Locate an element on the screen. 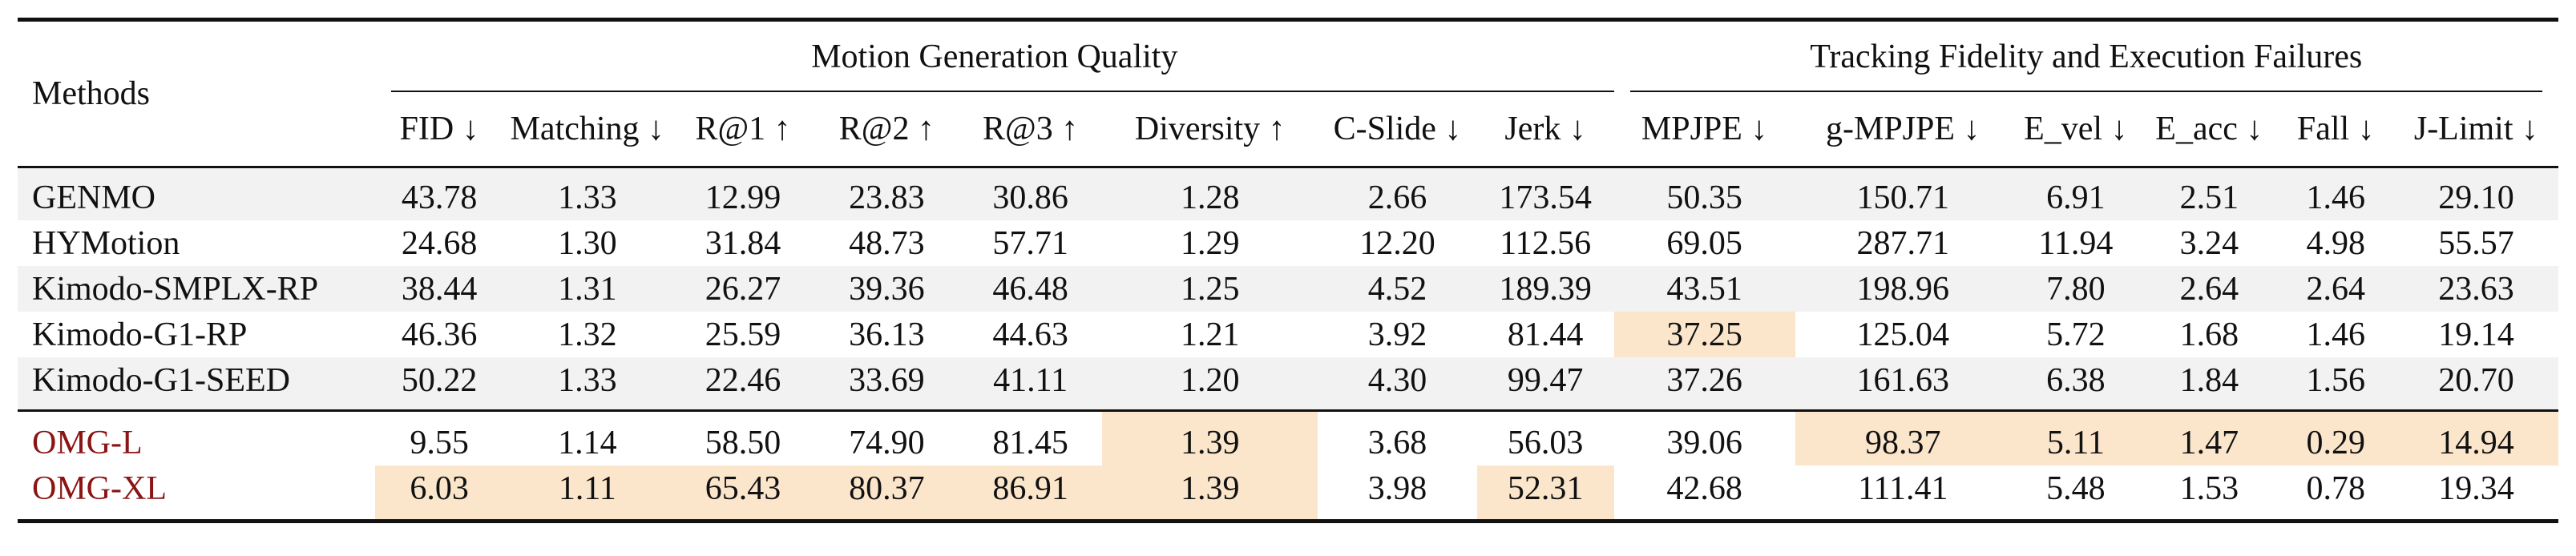  metric-value: 1.53 is located at coordinates (2209, 494).